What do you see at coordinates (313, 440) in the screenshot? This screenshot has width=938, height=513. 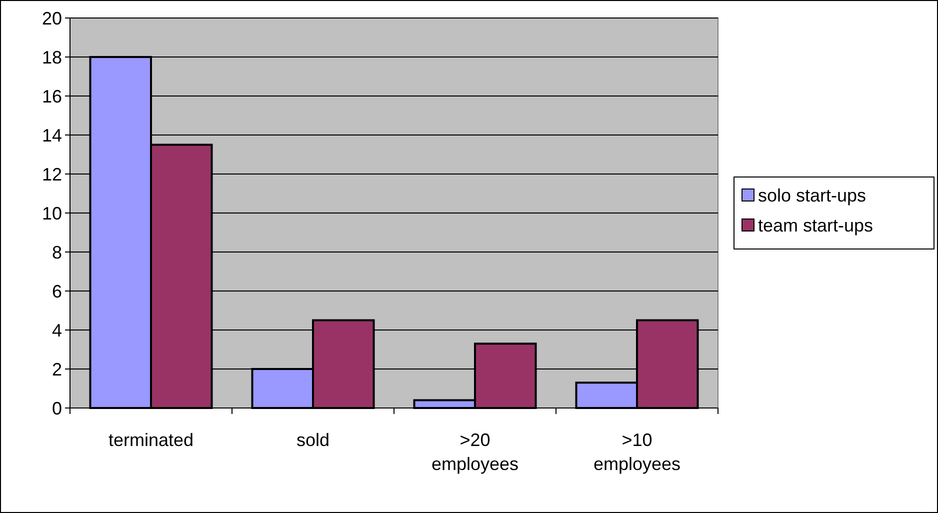 I see `x-tick-label: sold` at bounding box center [313, 440].